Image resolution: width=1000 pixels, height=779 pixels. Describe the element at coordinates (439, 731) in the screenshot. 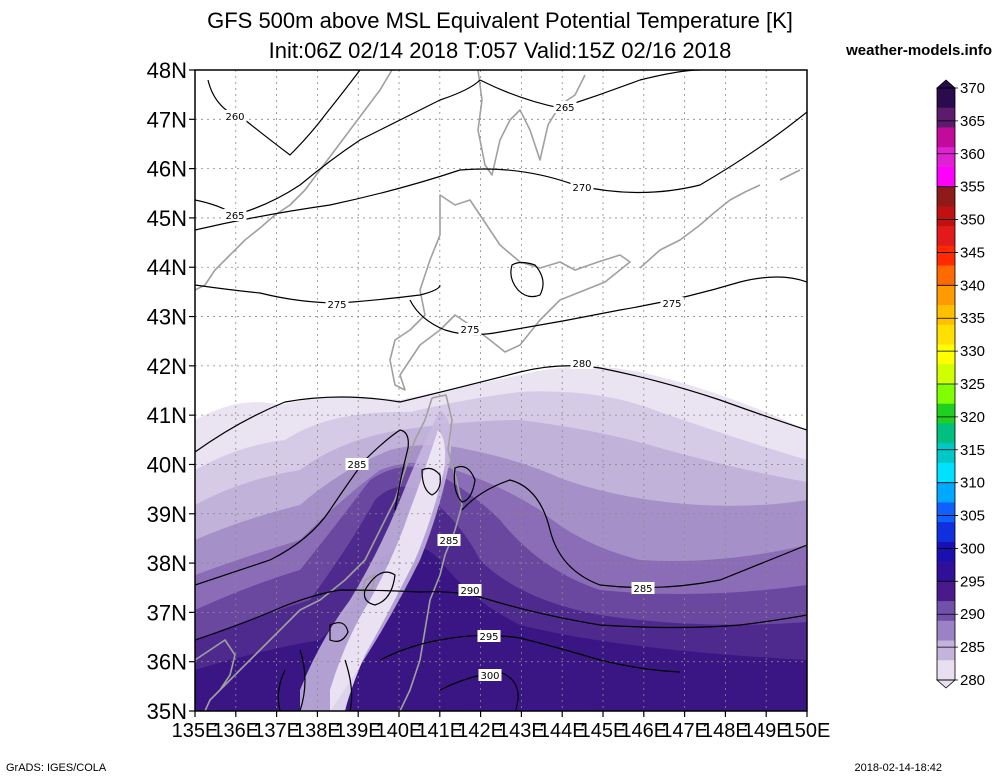

I see `lon-tick-label: 141E` at that location.